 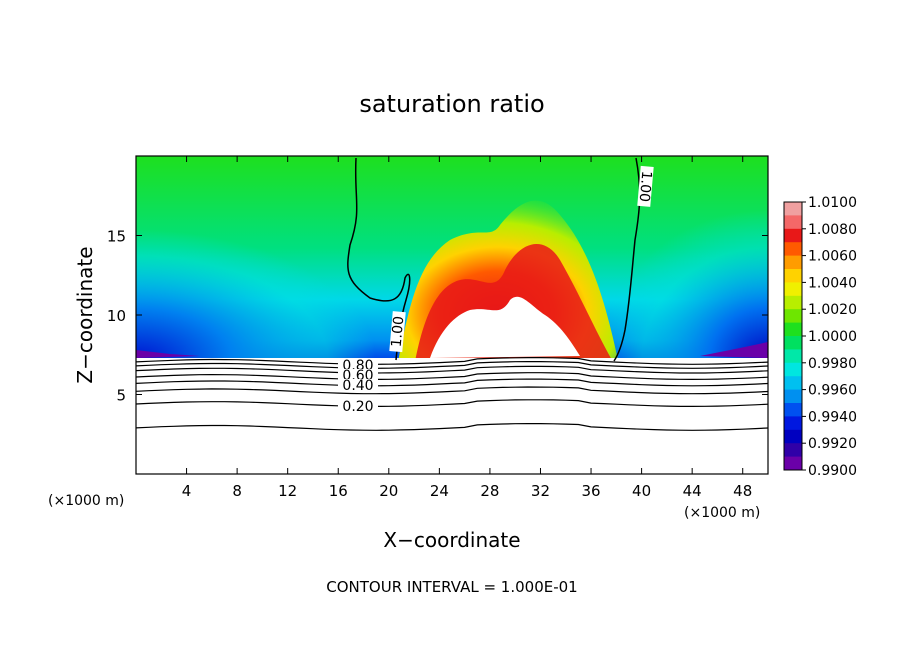 I want to click on lower-contours, so click(x=452, y=394).